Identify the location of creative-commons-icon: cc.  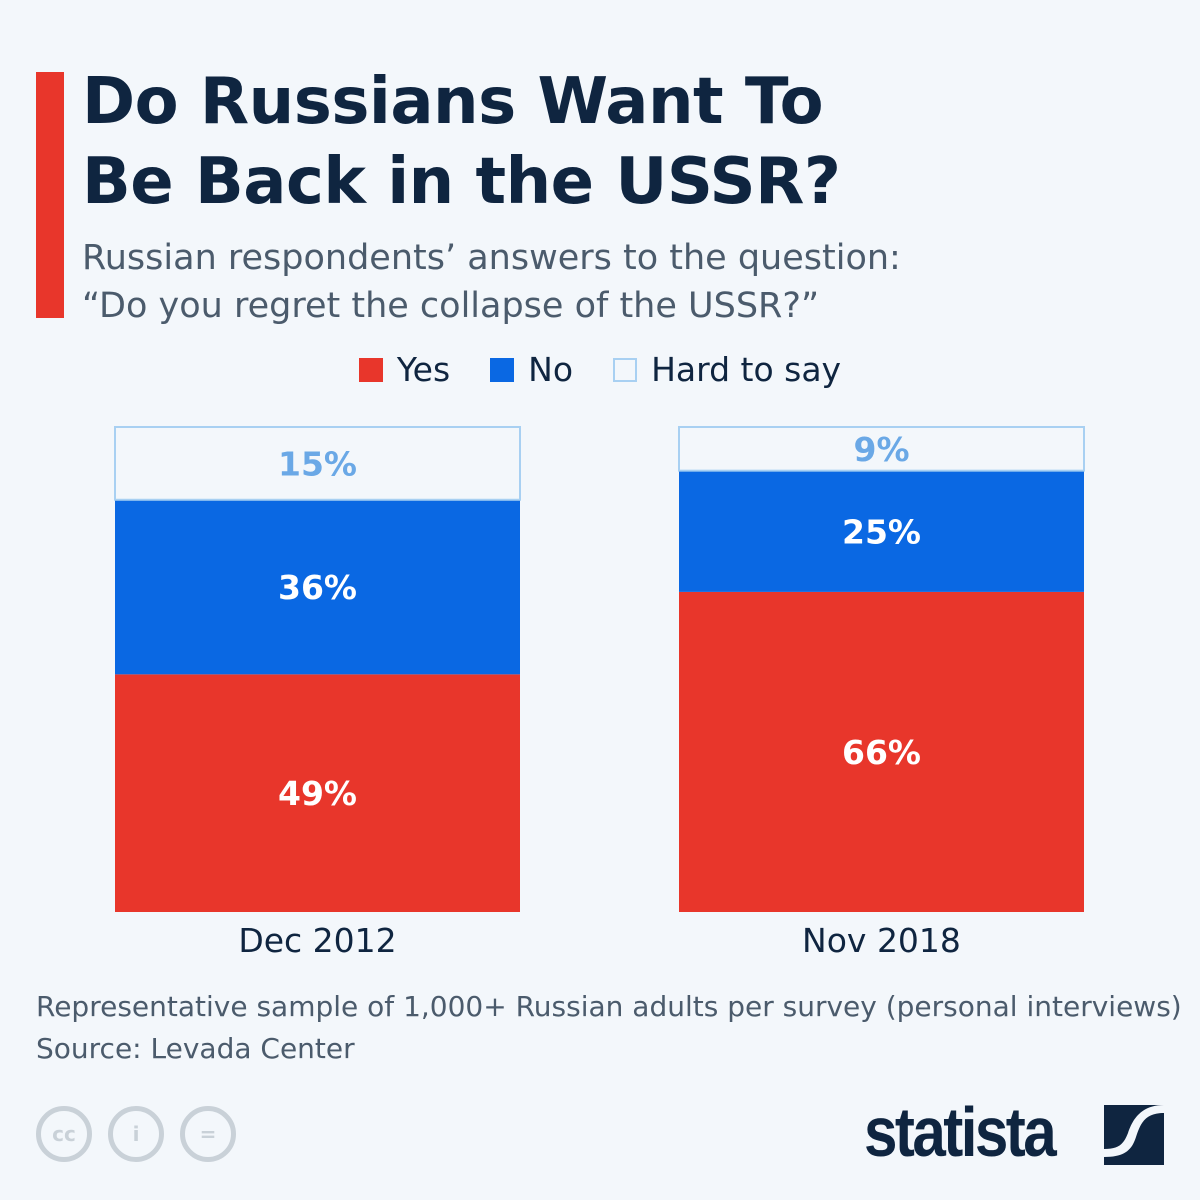
(64, 1134).